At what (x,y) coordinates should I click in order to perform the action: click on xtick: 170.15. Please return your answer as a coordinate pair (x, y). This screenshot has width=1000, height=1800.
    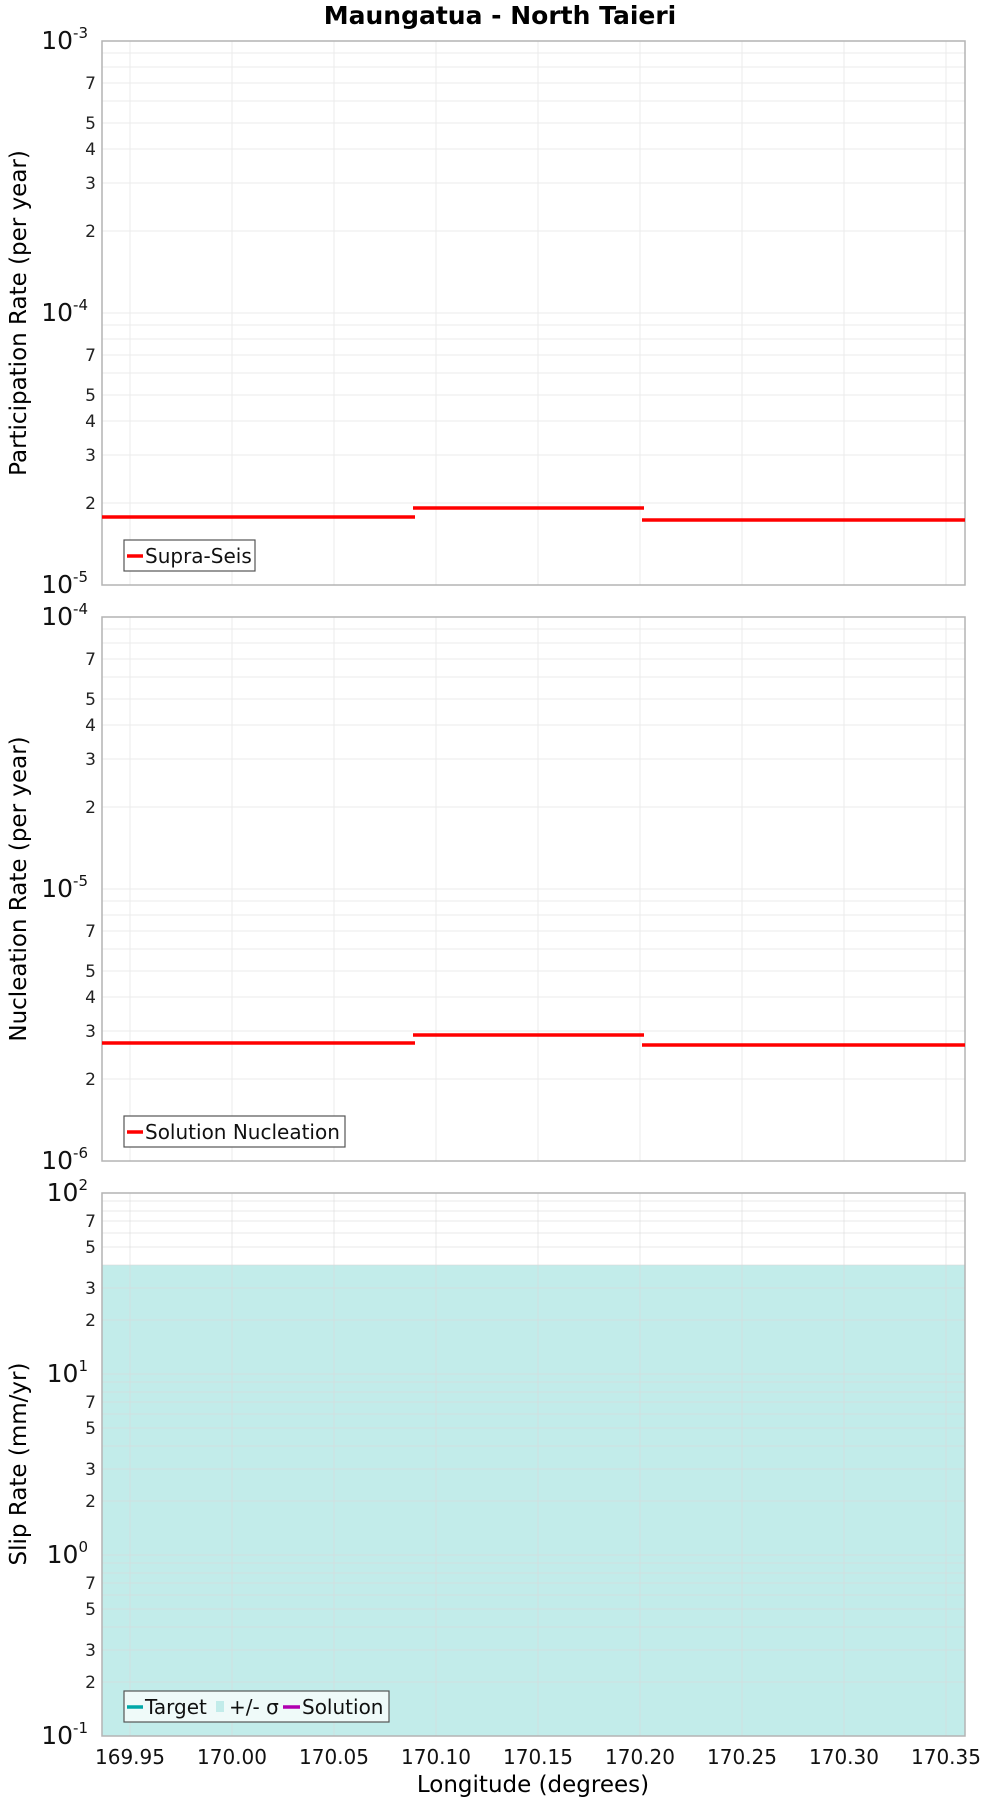
    Looking at the image, I should click on (538, 1757).